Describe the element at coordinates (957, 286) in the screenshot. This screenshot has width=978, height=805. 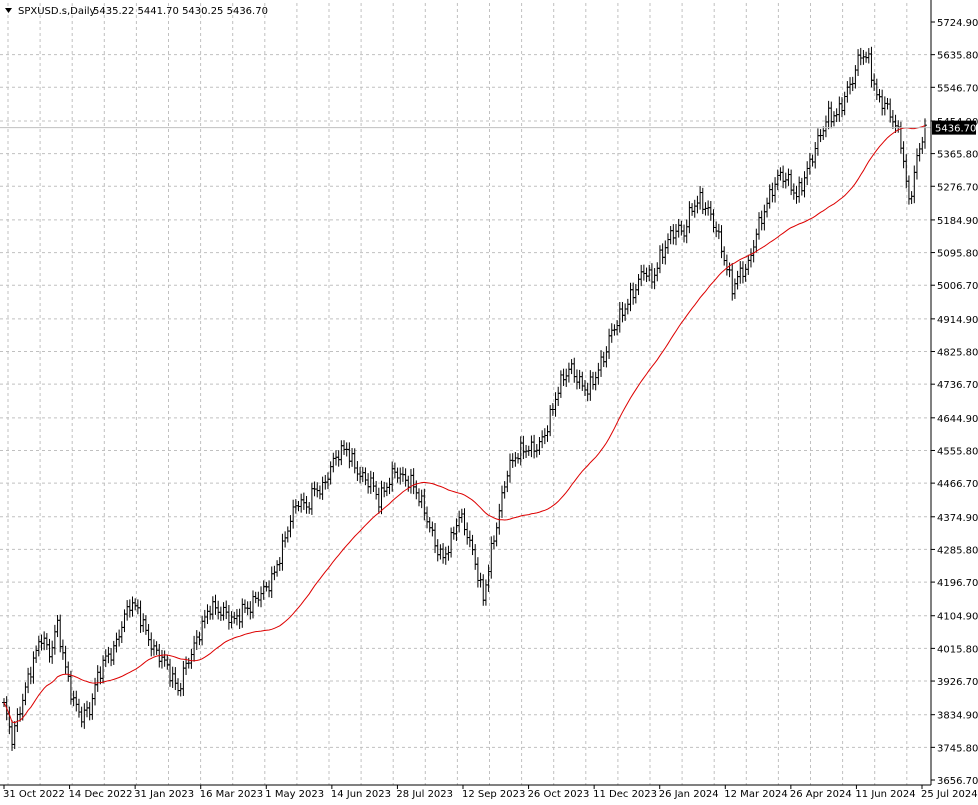
I see `y-tick-label: 5006.70` at that location.